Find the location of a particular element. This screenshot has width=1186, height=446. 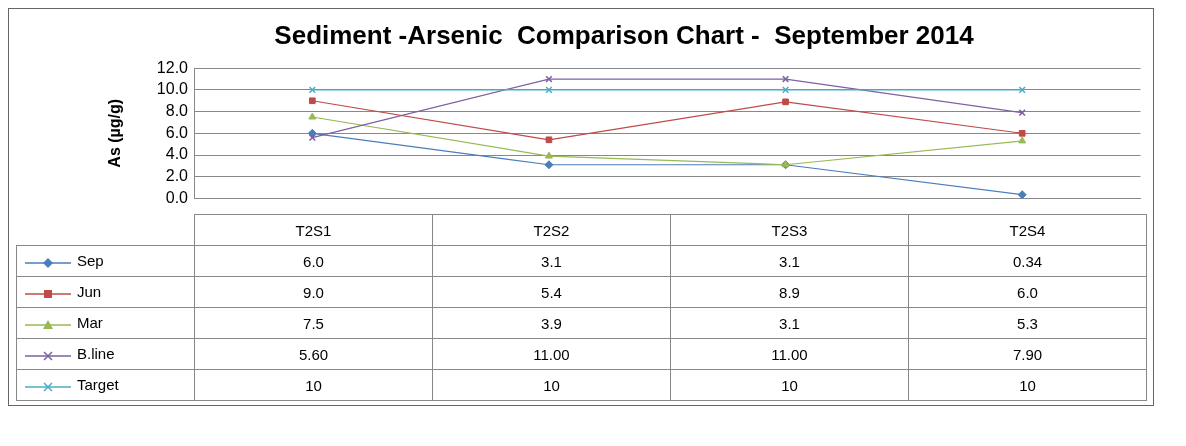

data-label: 5.3 is located at coordinates (1027, 323).